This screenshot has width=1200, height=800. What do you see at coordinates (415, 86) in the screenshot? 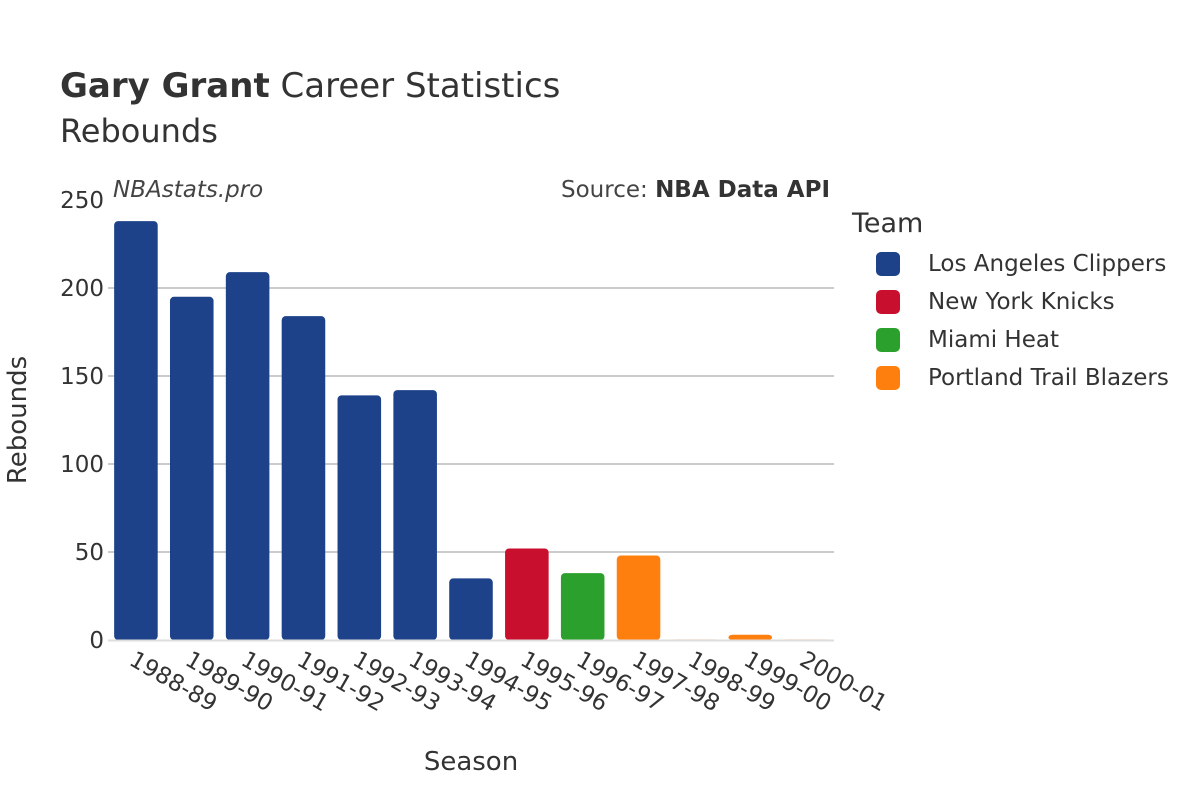
I see `title-suffix: Career Statistics` at bounding box center [415, 86].